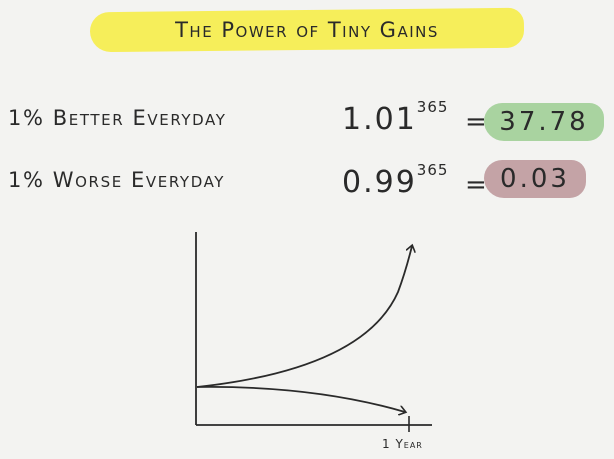 This screenshot has height=459, width=614. Describe the element at coordinates (117, 180) in the screenshot. I see `worse-label: 1% Worse Everyday` at that location.